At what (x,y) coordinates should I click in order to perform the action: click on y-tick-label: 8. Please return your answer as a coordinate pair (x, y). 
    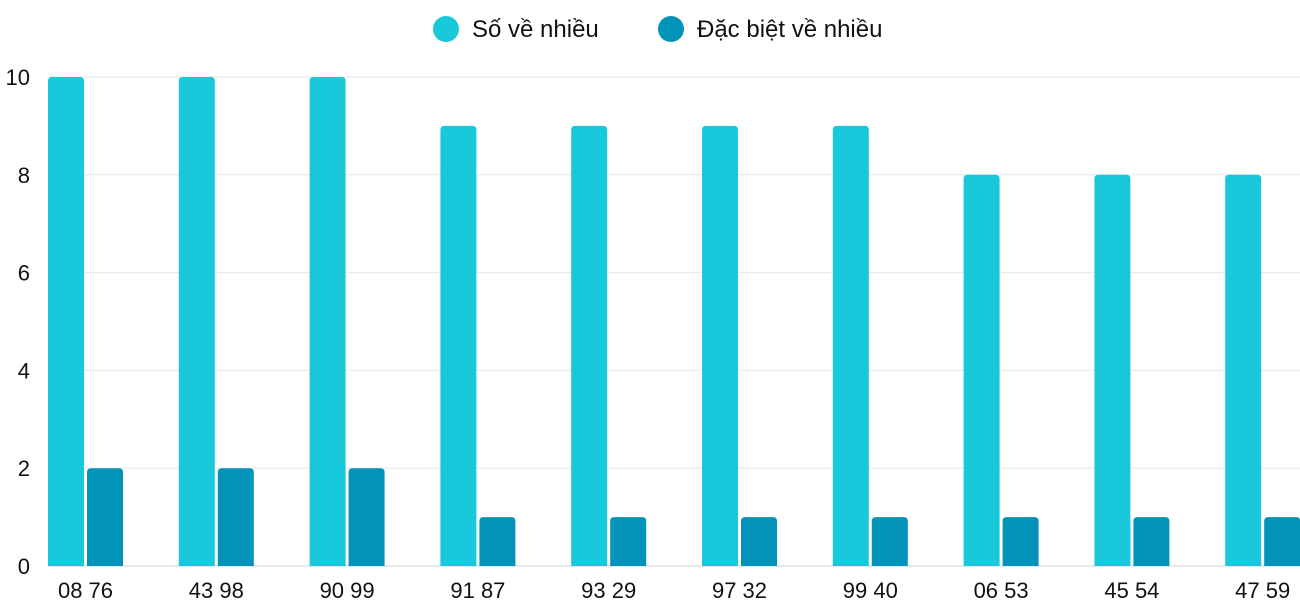
    Looking at the image, I should click on (24, 175).